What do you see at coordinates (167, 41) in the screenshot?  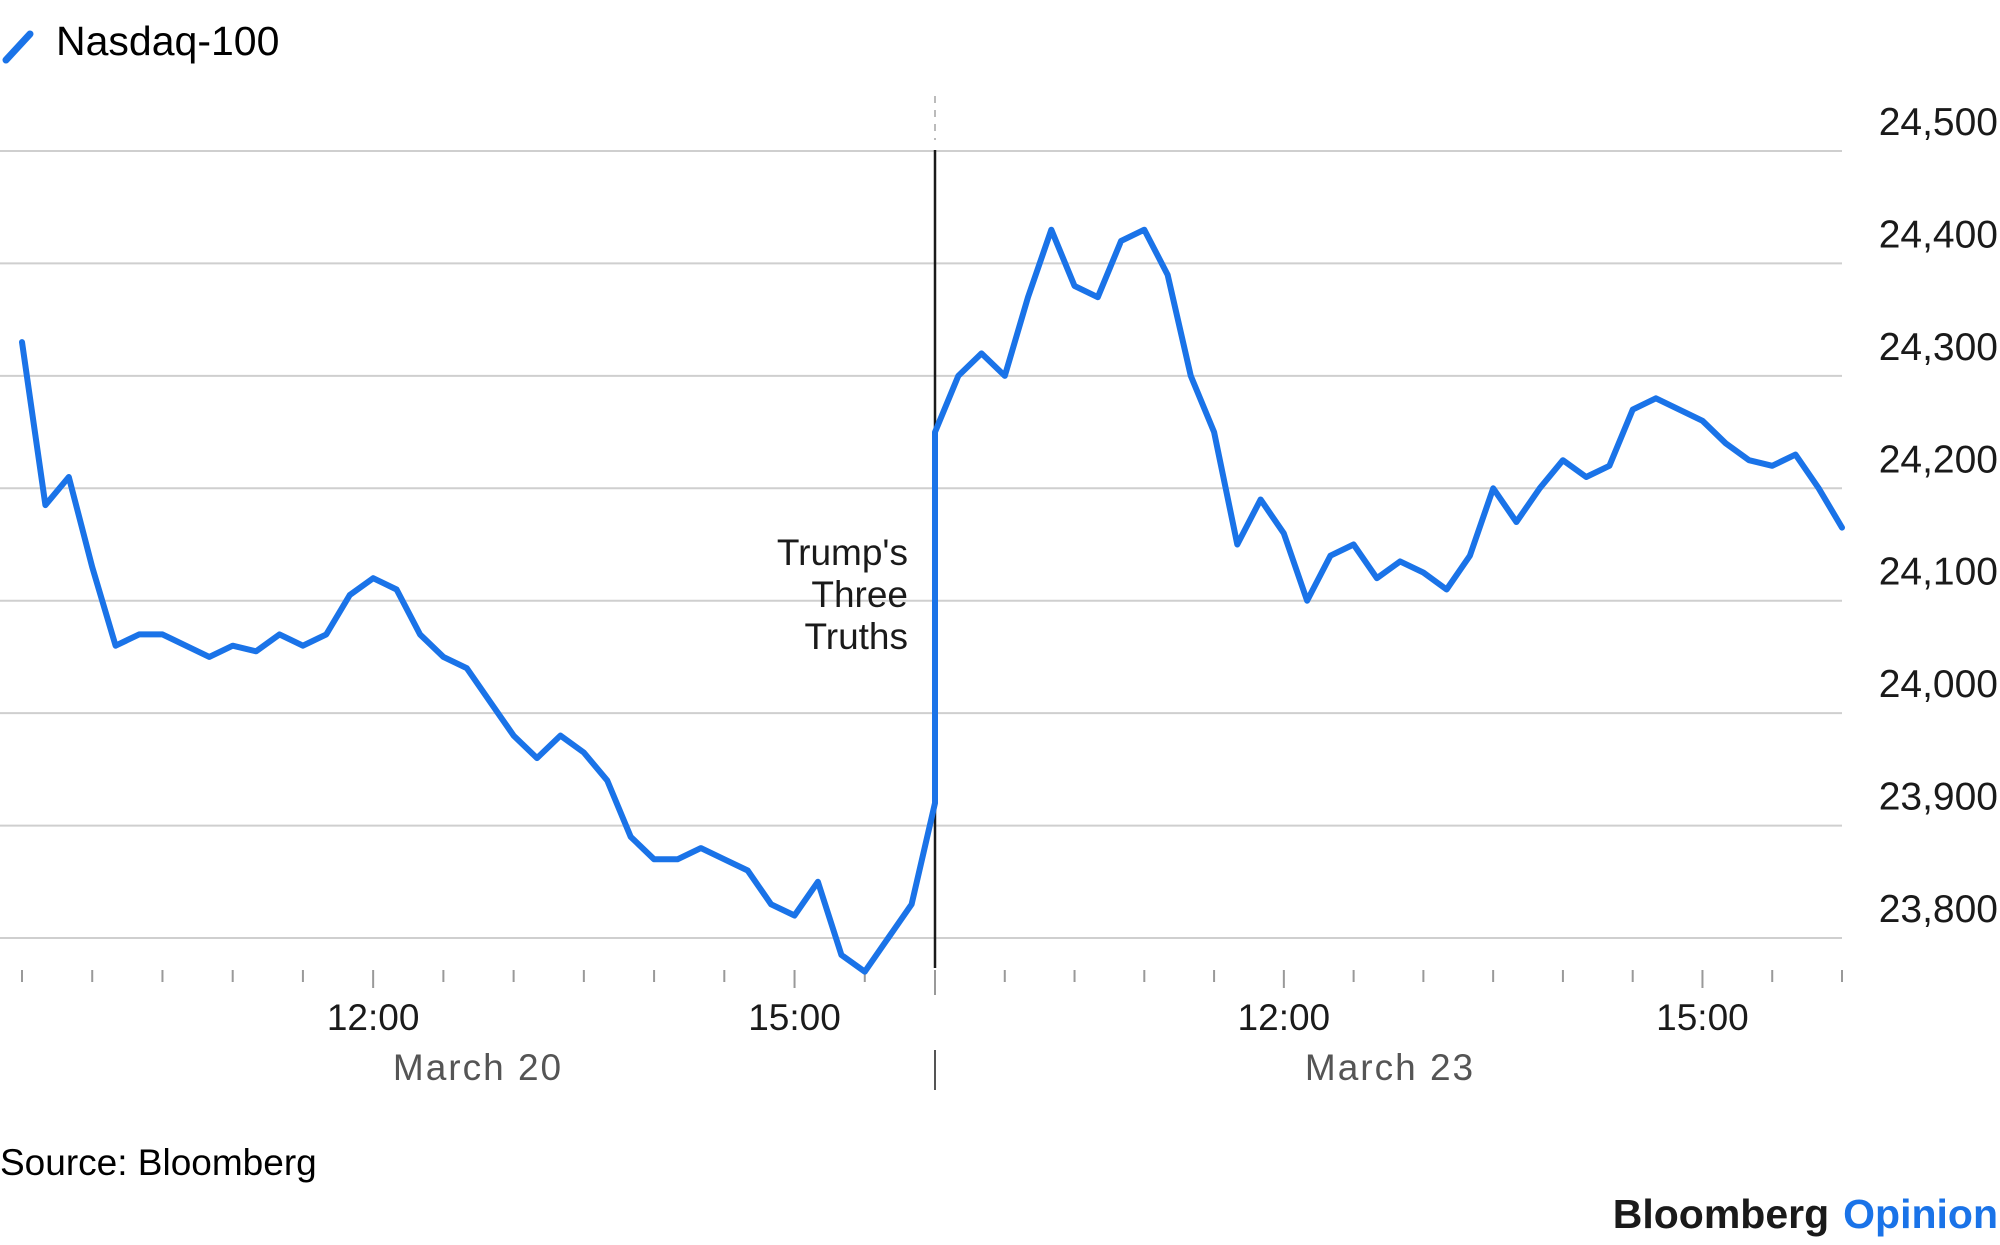 I see `legend-label: Nasdaq-100` at bounding box center [167, 41].